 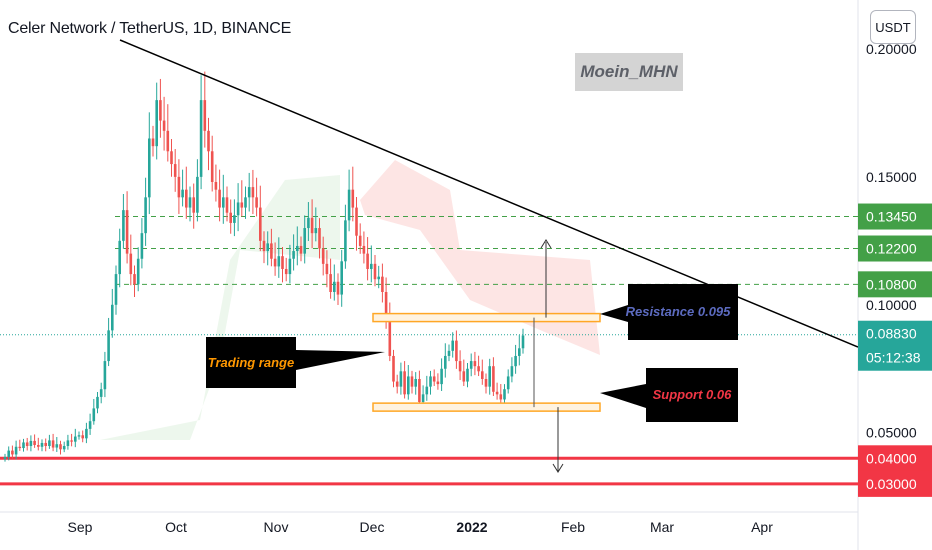 What do you see at coordinates (251, 362) in the screenshot?
I see `trading-range-label: Trading range` at bounding box center [251, 362].